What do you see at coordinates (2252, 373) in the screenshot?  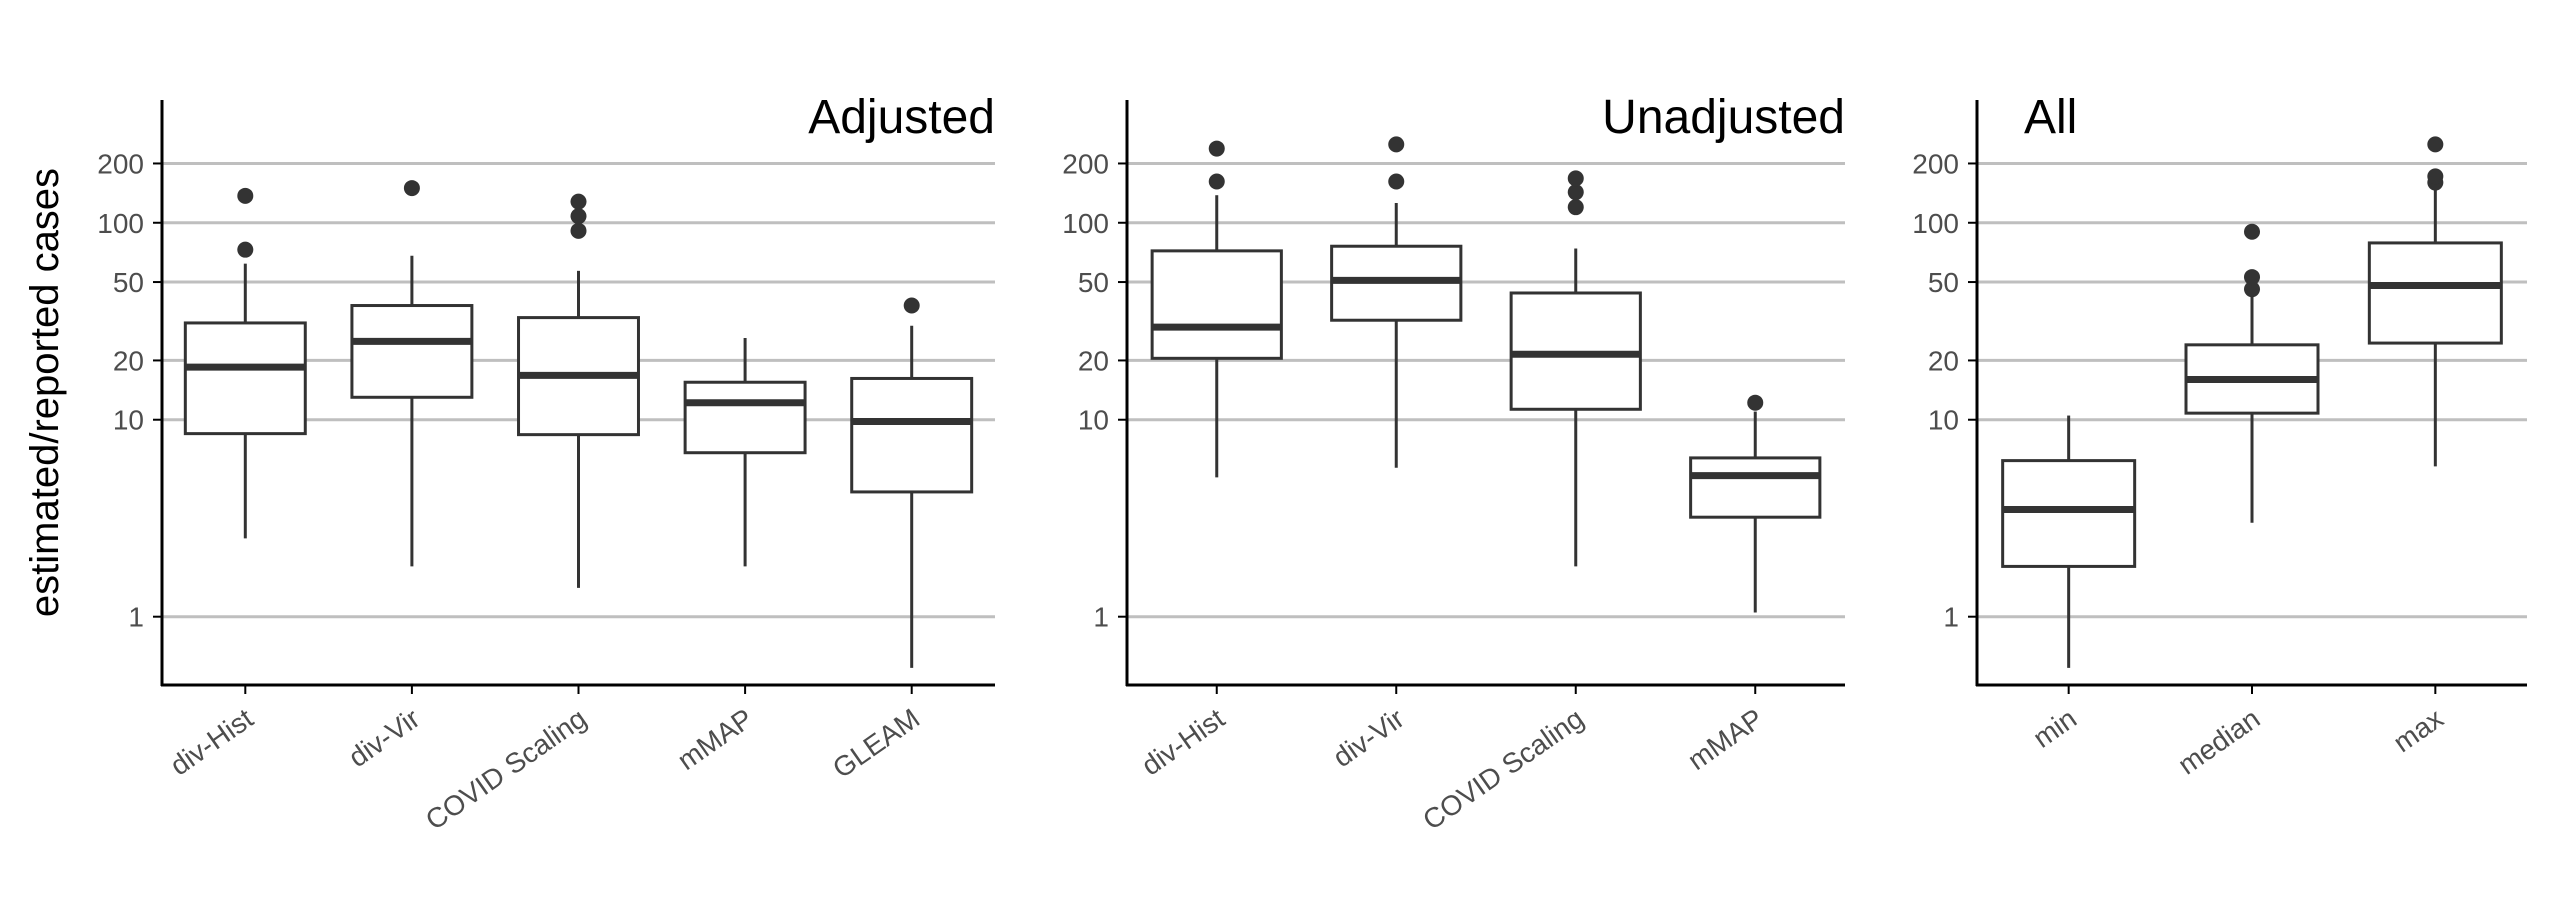 I see `box-median` at bounding box center [2252, 373].